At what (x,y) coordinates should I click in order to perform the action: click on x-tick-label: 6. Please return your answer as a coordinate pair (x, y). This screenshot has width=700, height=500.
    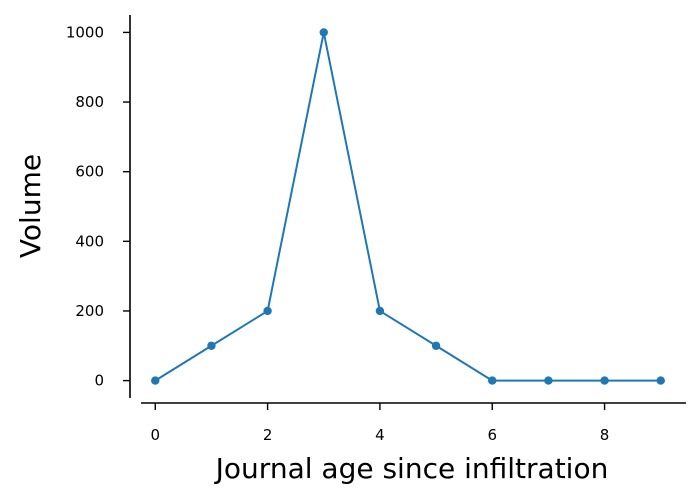
    Looking at the image, I should click on (492, 435).